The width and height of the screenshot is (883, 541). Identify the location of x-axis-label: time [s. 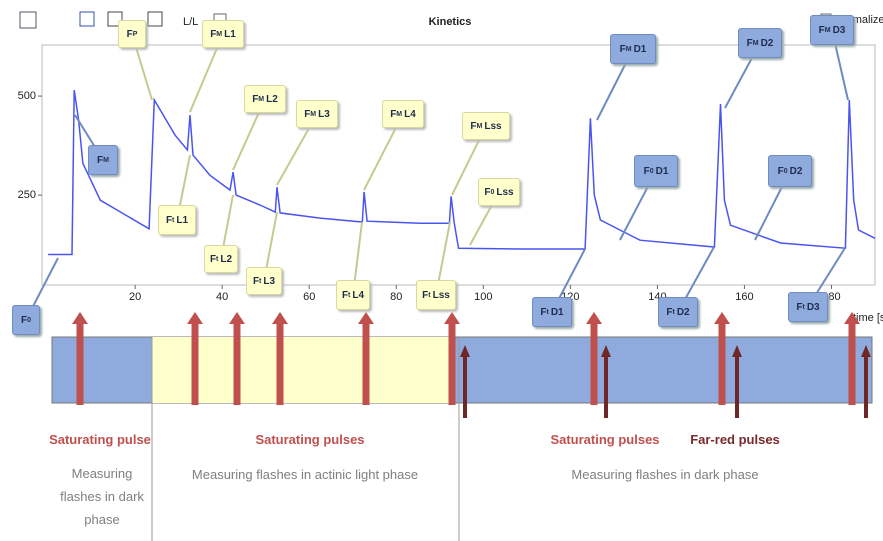
(868, 318).